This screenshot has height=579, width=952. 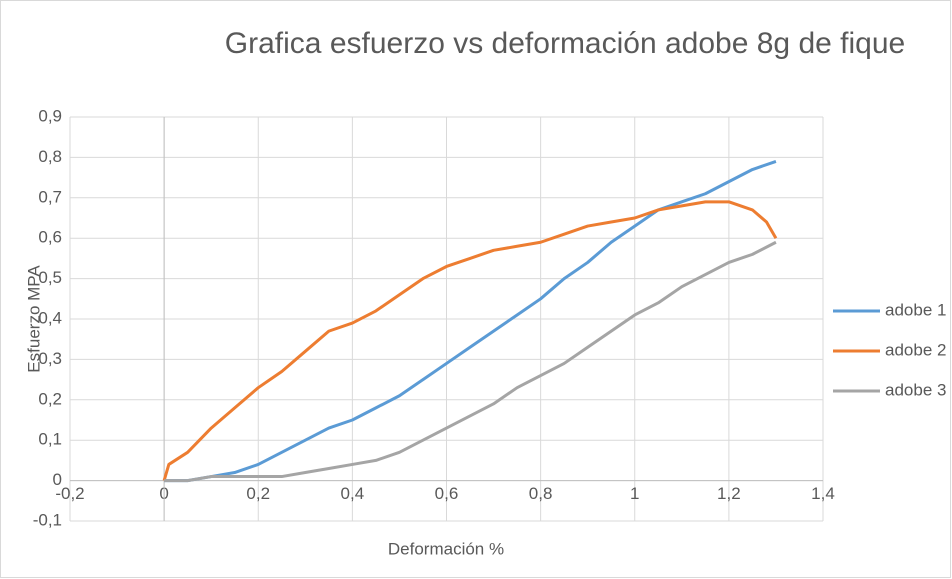 I want to click on y-tick-label: 0,3, so click(x=50, y=358).